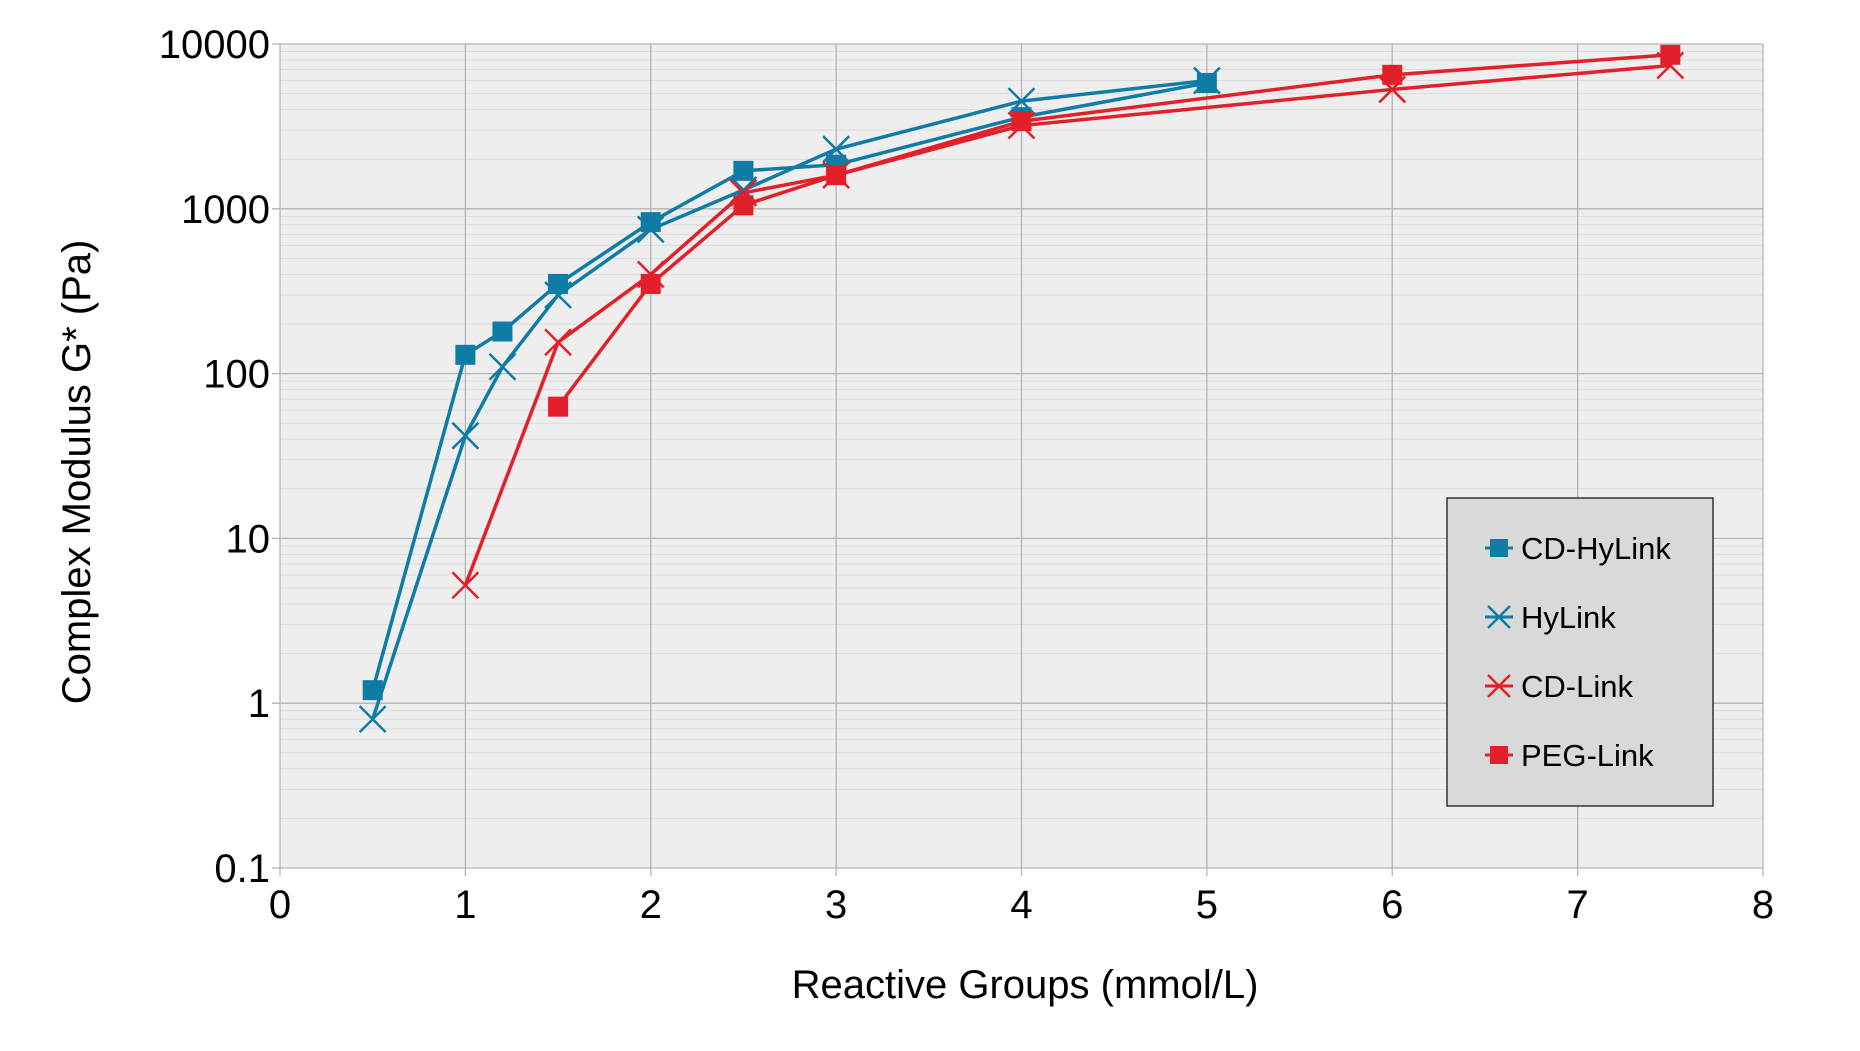 The image size is (1860, 1051). What do you see at coordinates (248, 539) in the screenshot?
I see `y-tick-label: 10` at bounding box center [248, 539].